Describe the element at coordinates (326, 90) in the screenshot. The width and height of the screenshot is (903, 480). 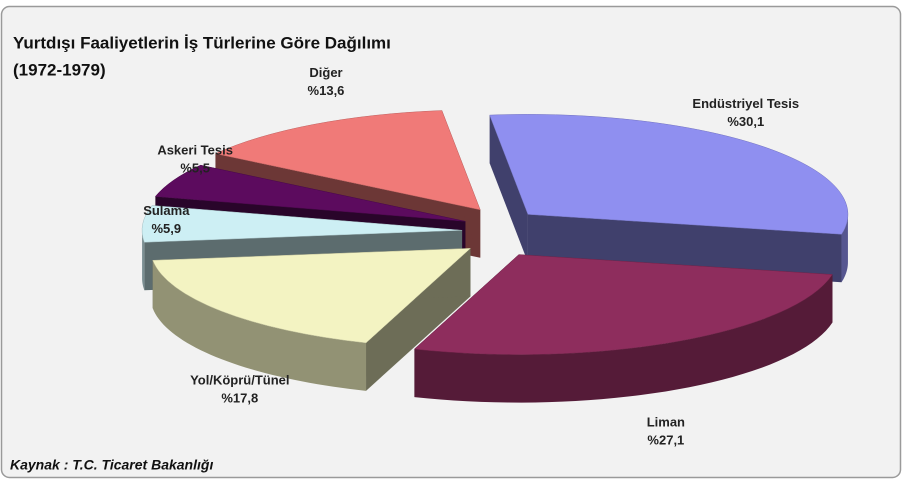
I see `slice-value-label: %13,6` at that location.